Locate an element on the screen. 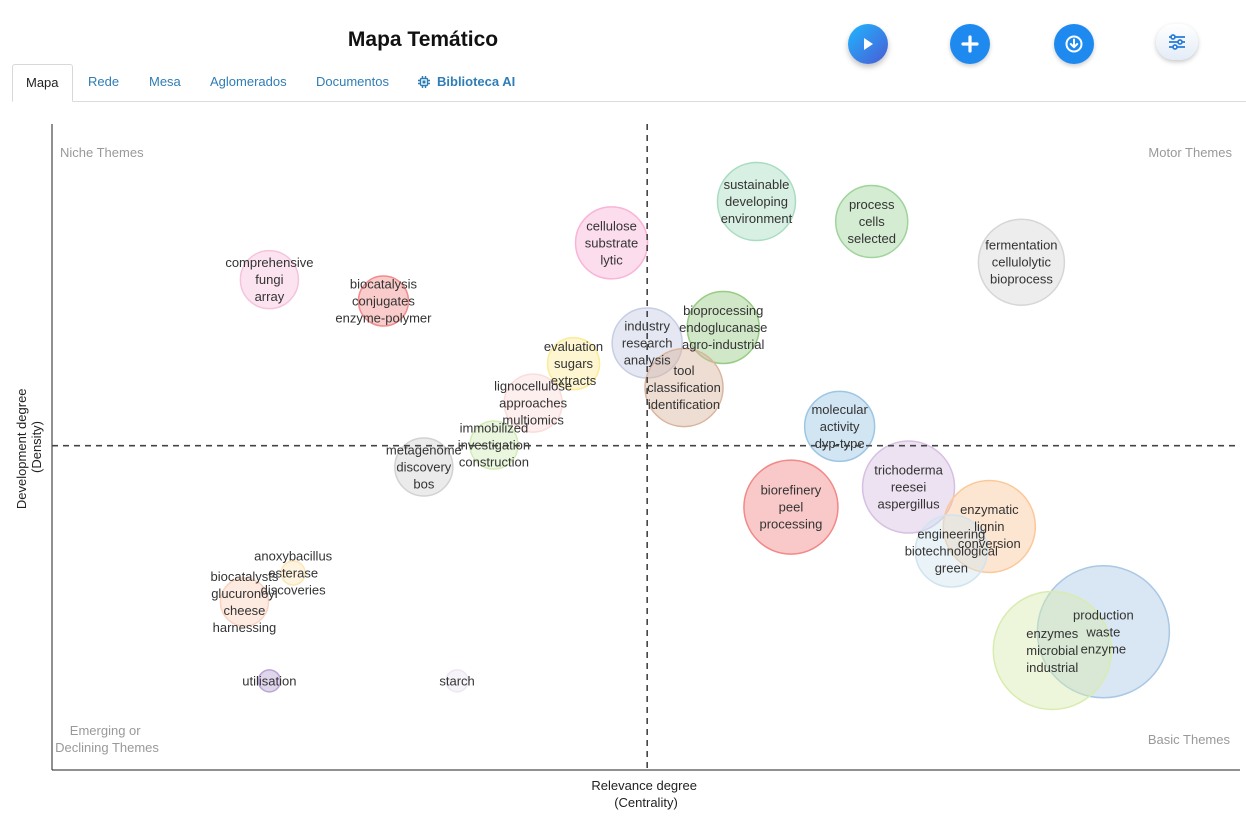  download-icon is located at coordinates (1074, 44).